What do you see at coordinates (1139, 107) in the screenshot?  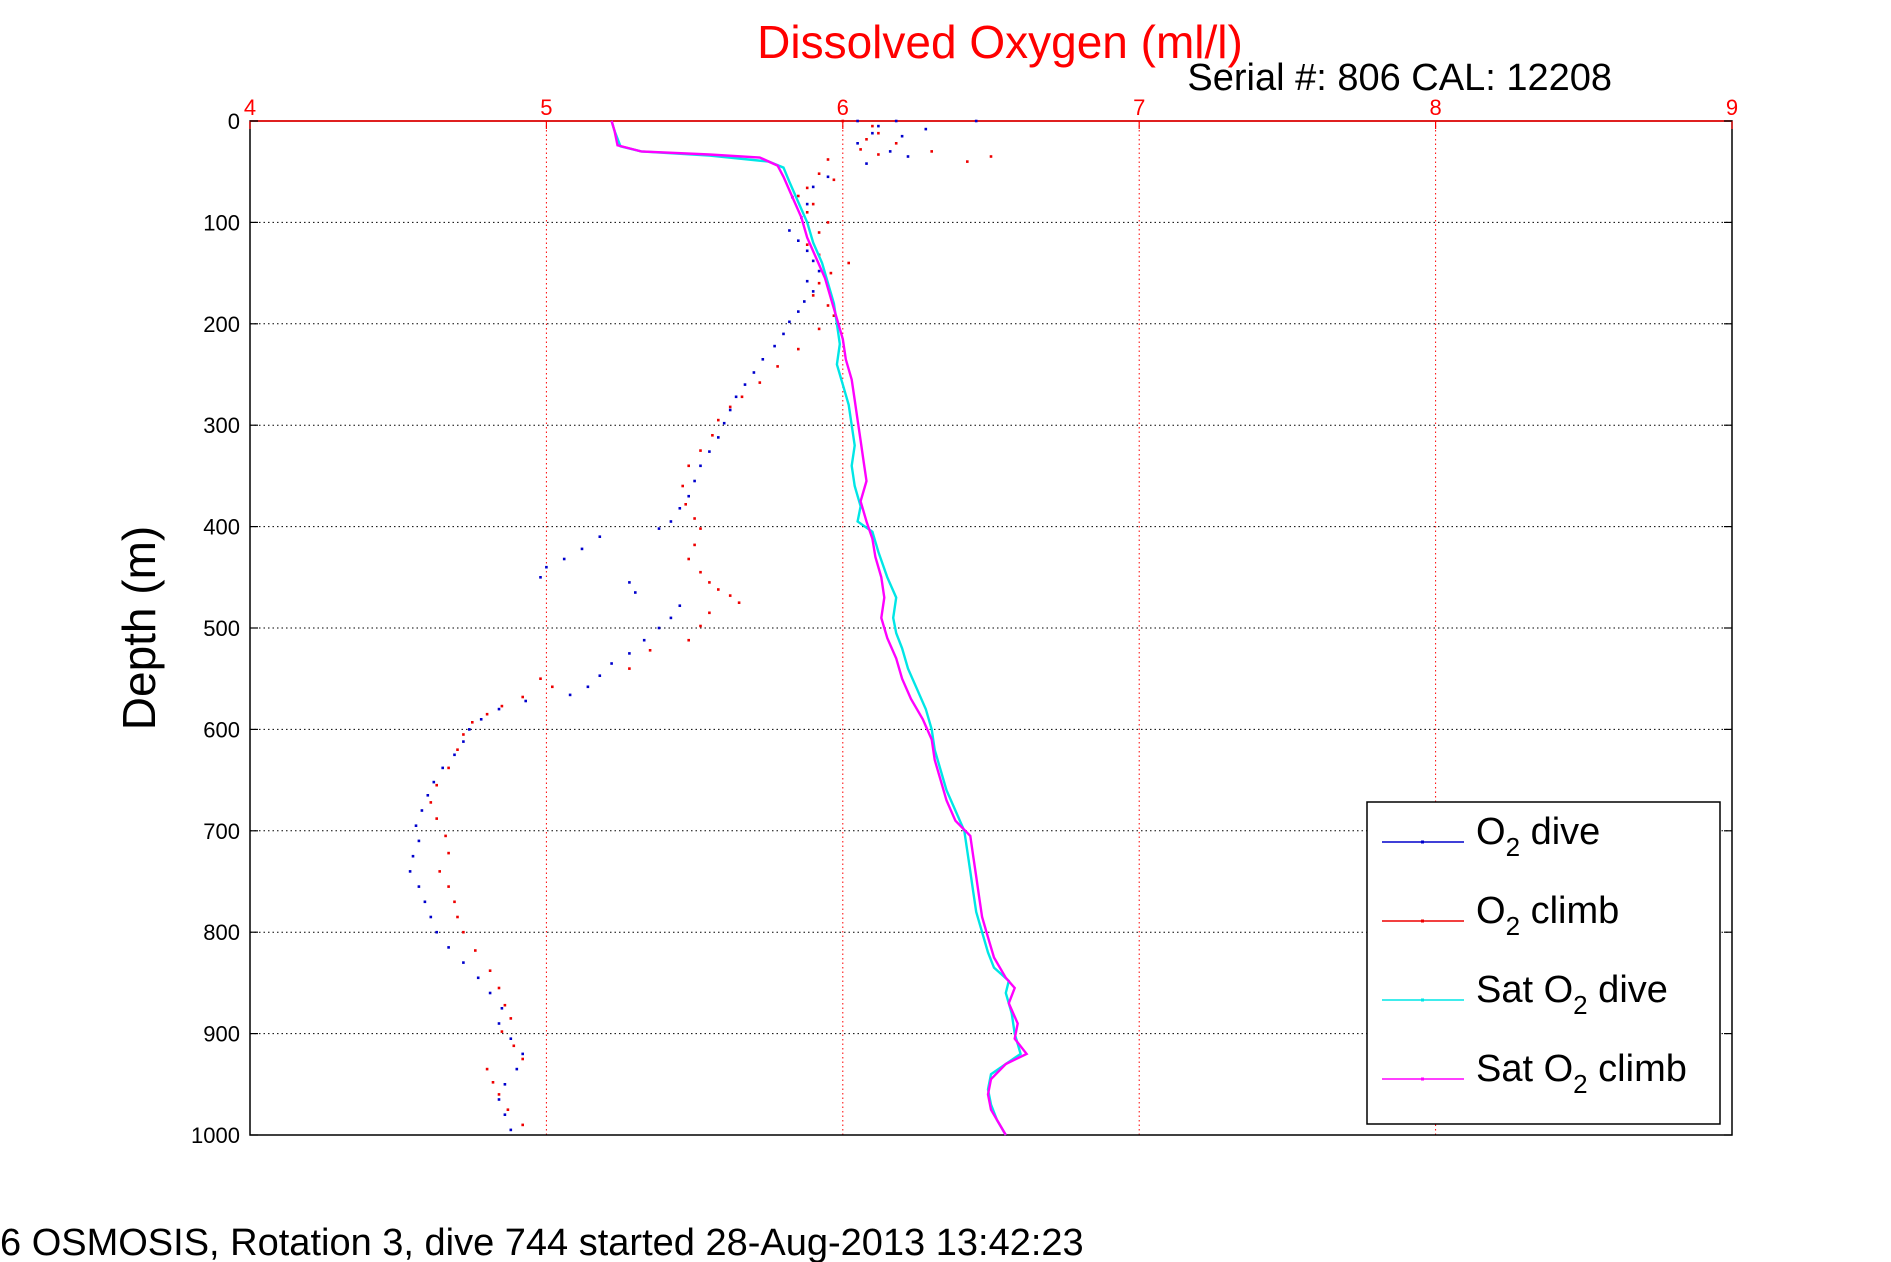 I see `x-tick-label: 7` at bounding box center [1139, 107].